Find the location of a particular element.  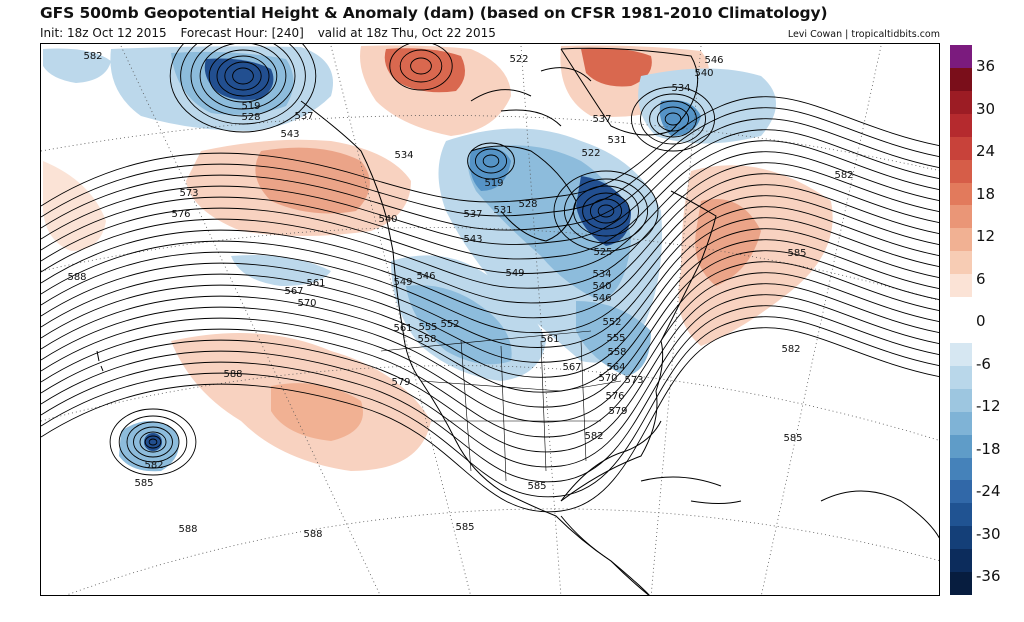

init-time: Init: 18z Oct 12 2015 is located at coordinates (103, 33).